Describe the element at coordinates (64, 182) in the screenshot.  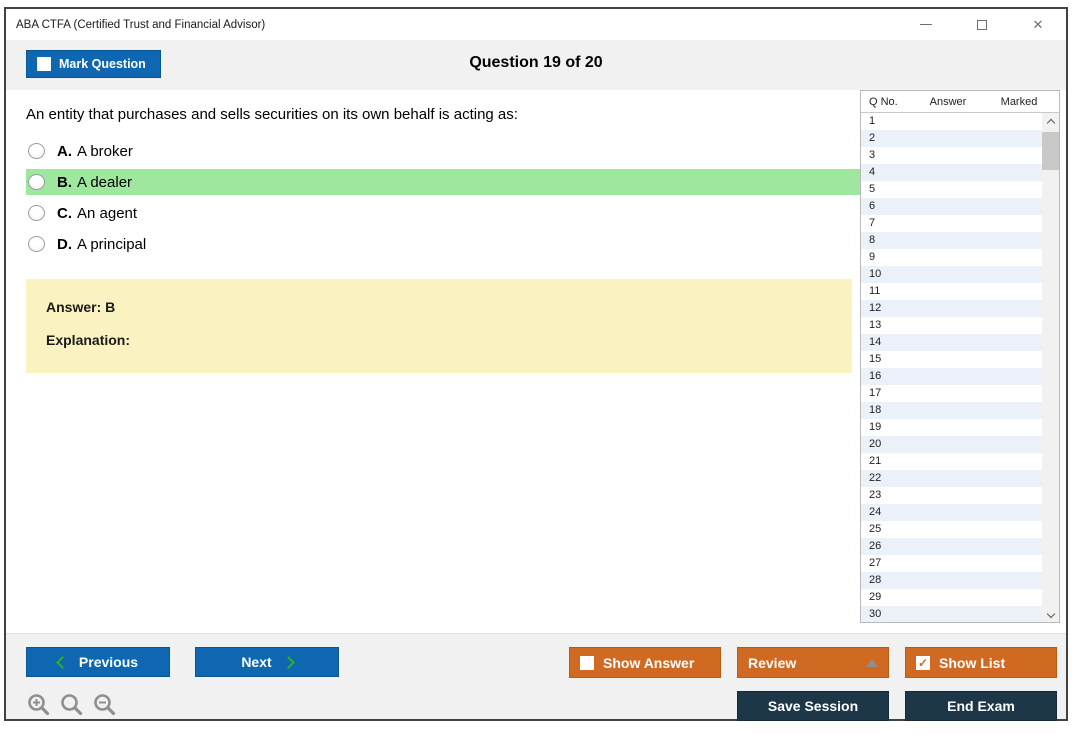
I see `option-letter: B.` at that location.